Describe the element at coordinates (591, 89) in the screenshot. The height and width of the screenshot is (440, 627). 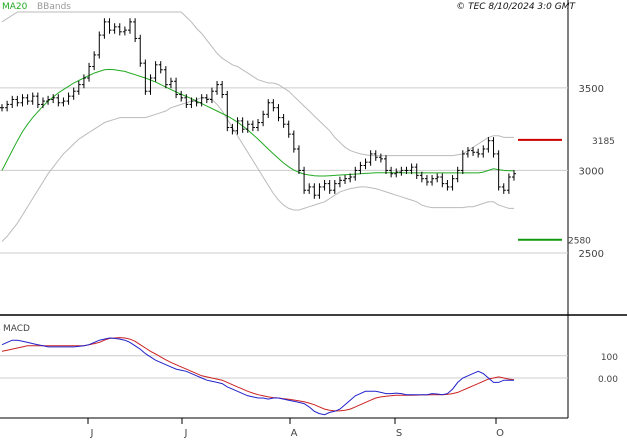
I see `price-tick-label: 3500` at that location.